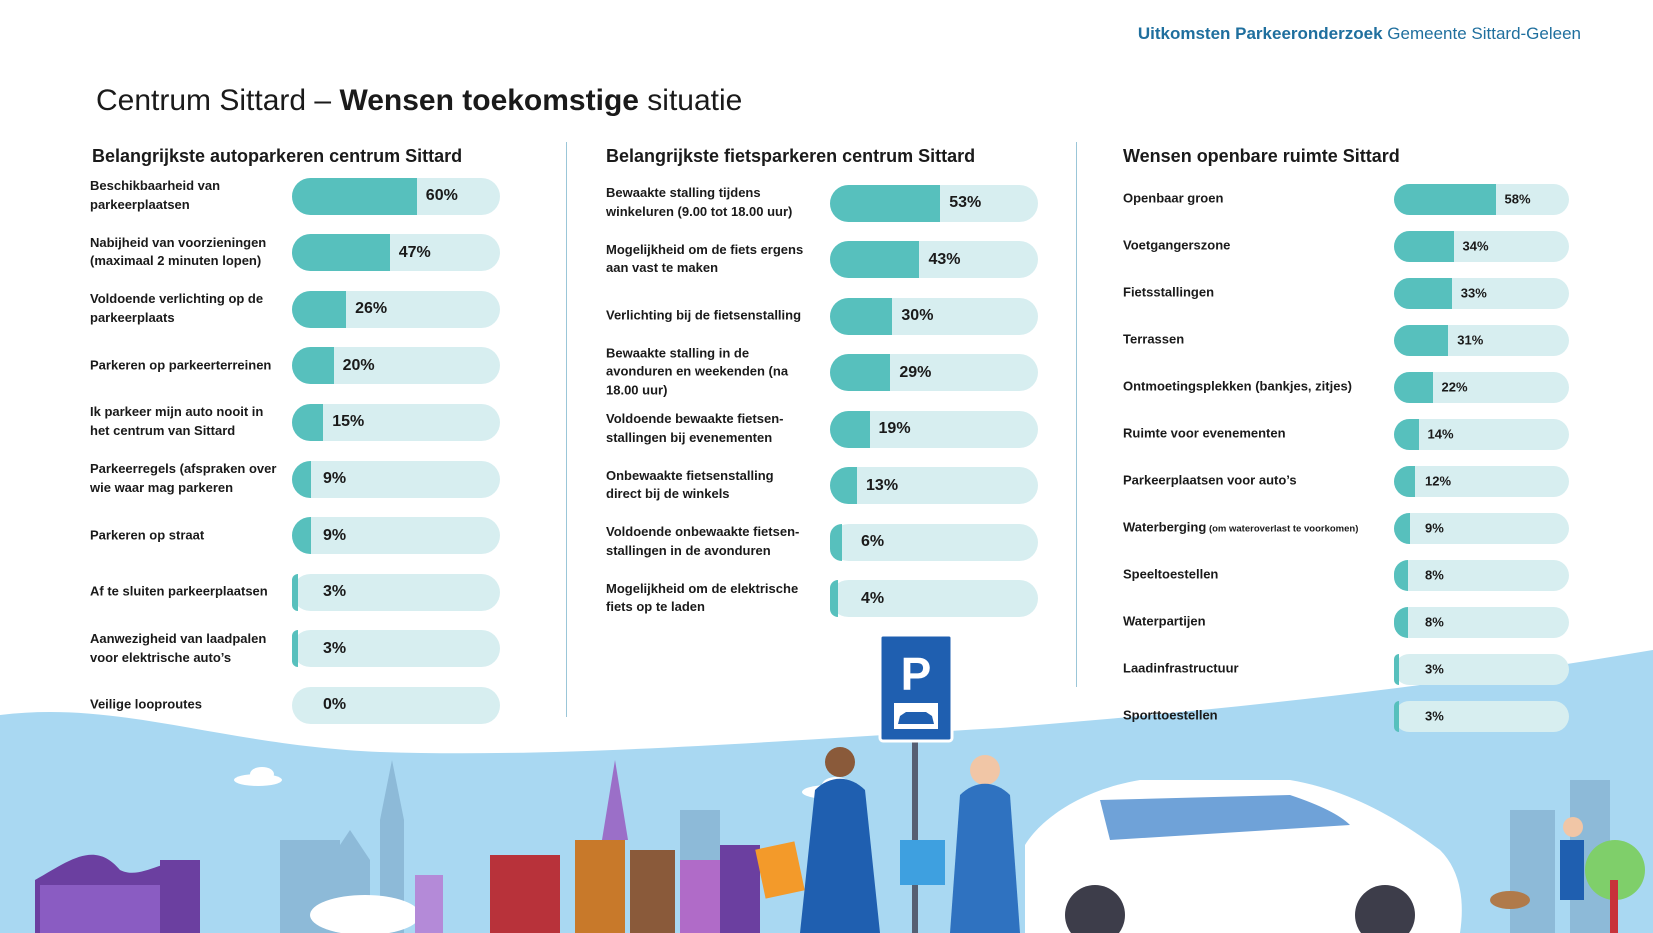  I want to click on bar-track: 22%, so click(1481, 387).